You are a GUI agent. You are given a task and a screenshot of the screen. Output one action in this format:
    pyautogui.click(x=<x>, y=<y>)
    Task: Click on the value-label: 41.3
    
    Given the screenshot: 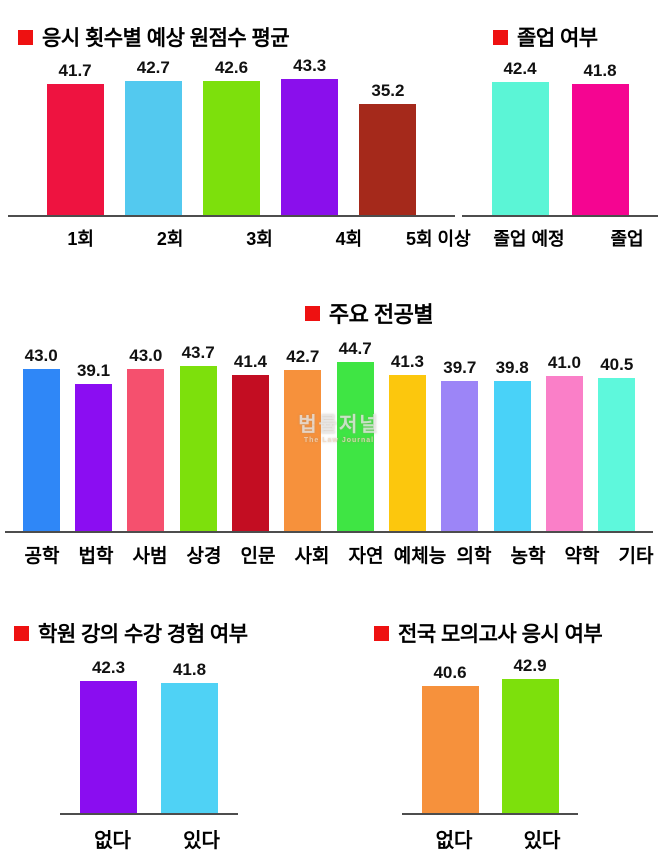 What is the action you would take?
    pyautogui.click(x=407, y=361)
    